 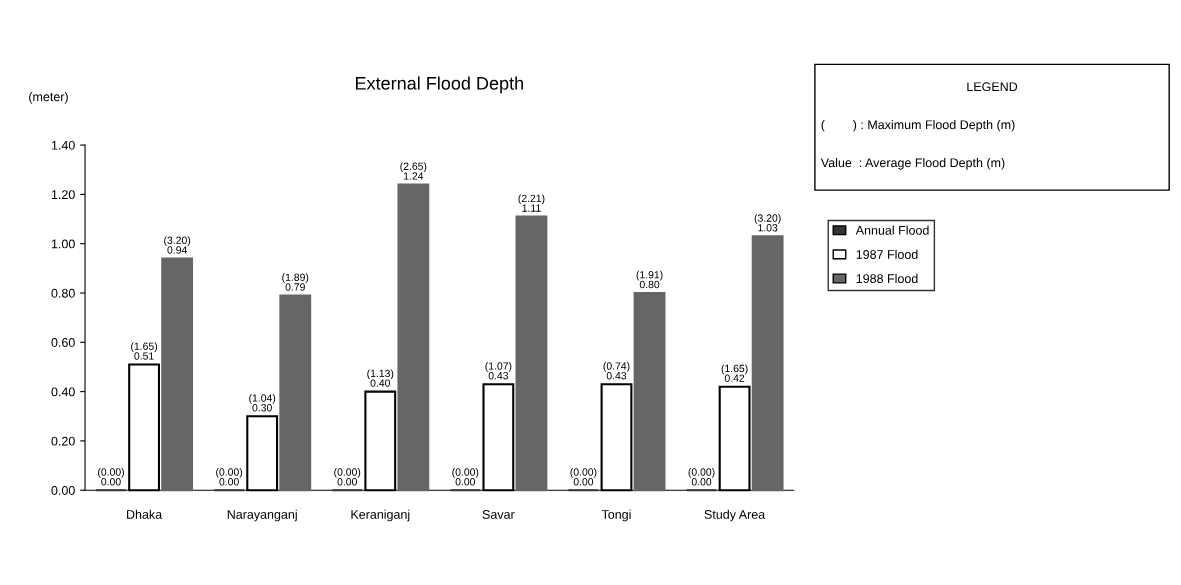 I want to click on text: Value : Average Flood Depth (m), so click(x=912, y=163).